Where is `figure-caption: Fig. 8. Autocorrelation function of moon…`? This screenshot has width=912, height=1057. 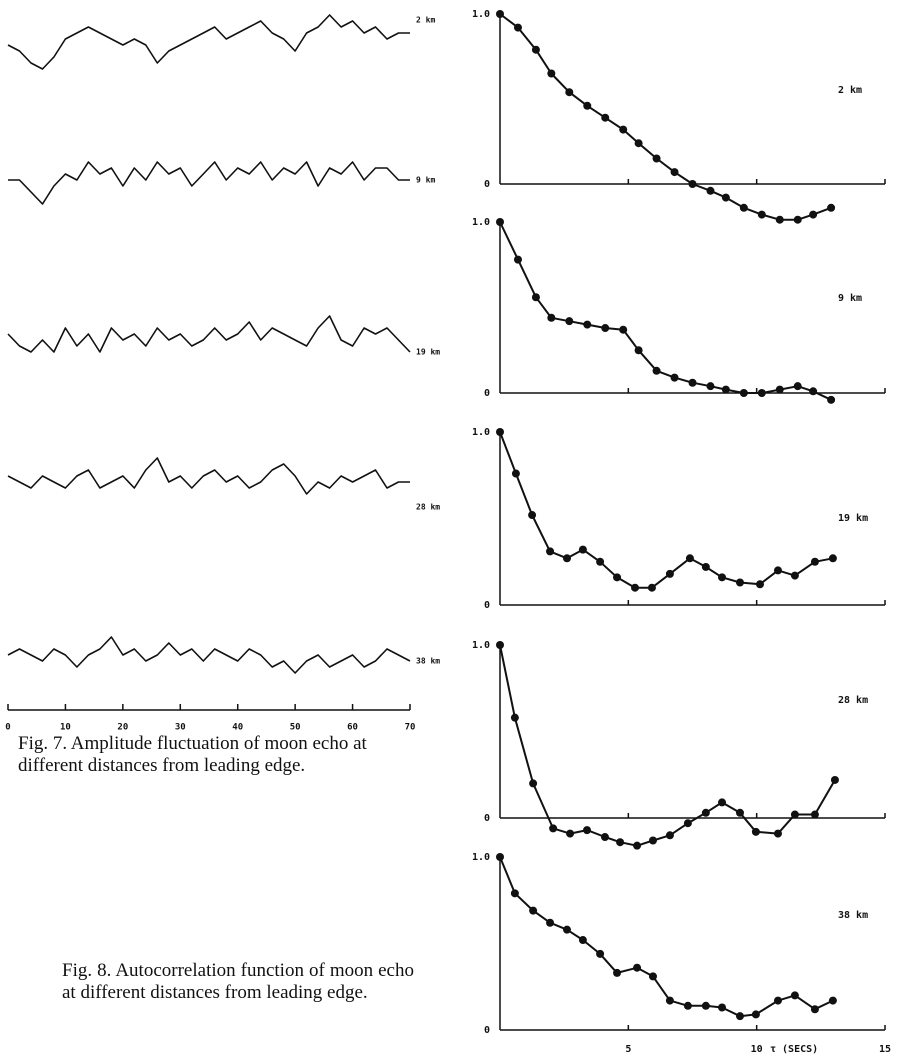 figure-caption: Fig. 8. Autocorrelation function of moon… is located at coordinates (238, 981).